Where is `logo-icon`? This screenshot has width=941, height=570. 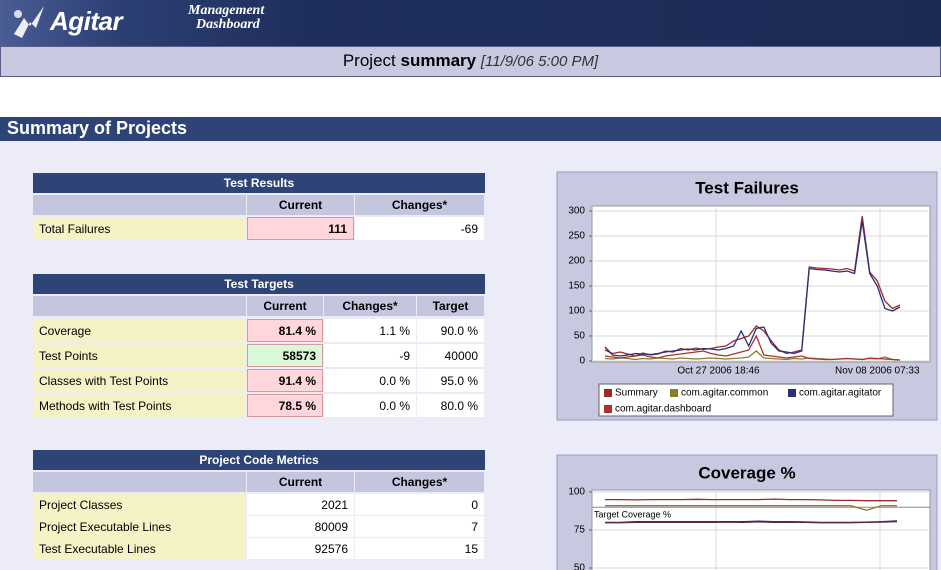 logo-icon is located at coordinates (29, 22).